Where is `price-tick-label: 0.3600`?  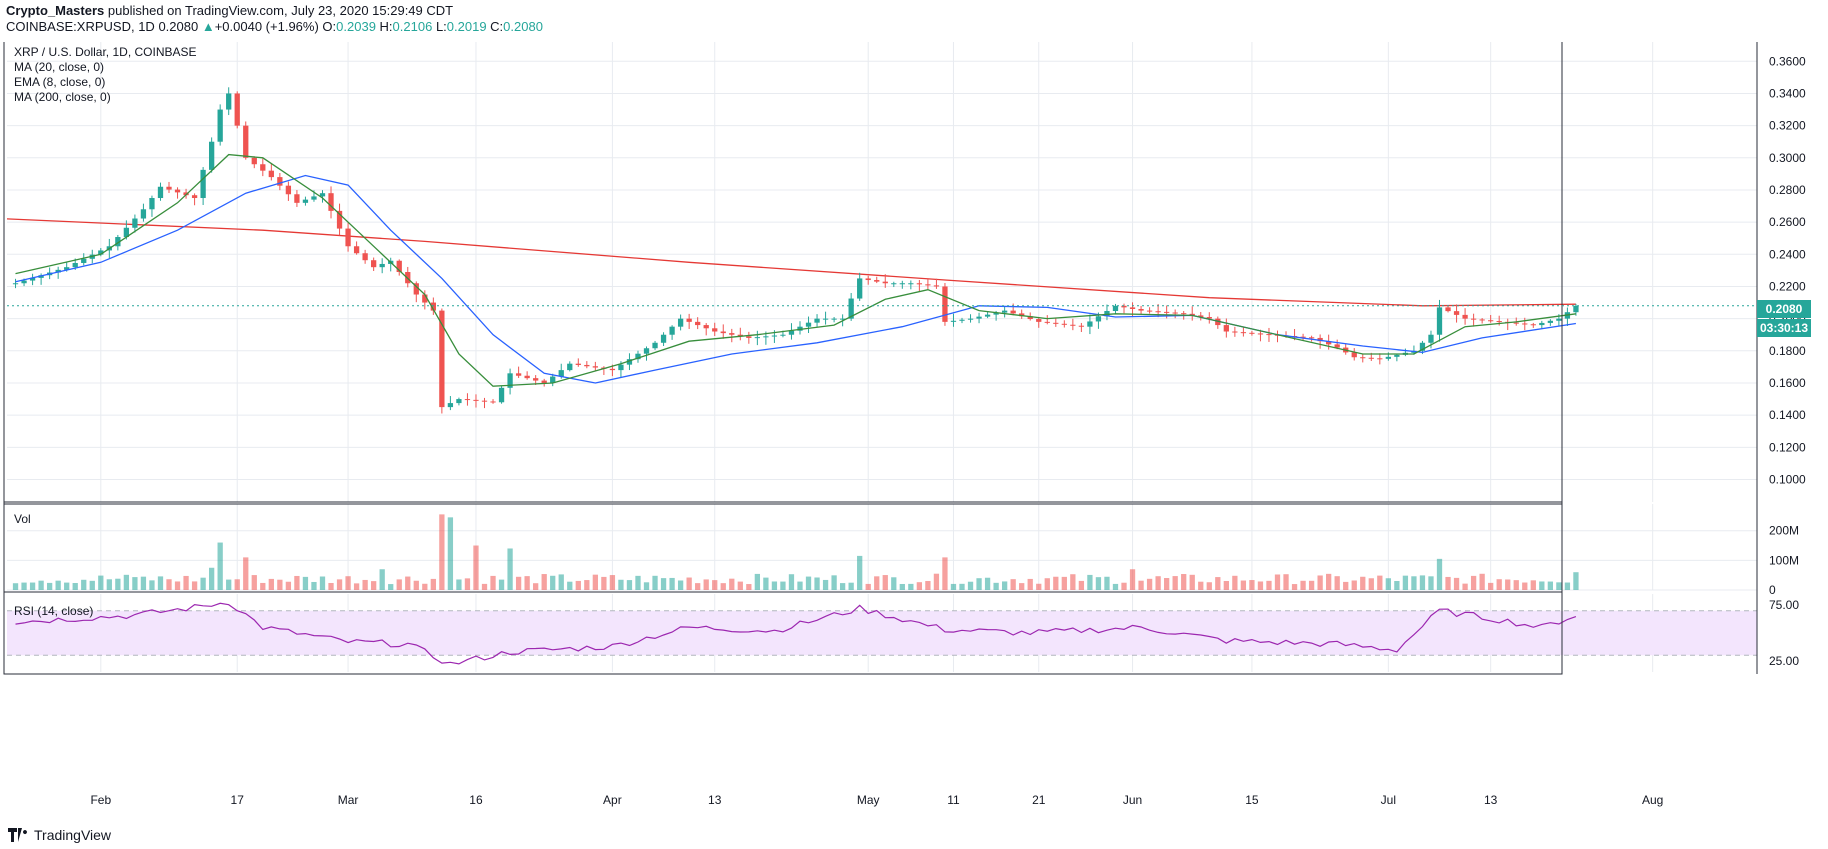
price-tick-label: 0.3600 is located at coordinates (1787, 61).